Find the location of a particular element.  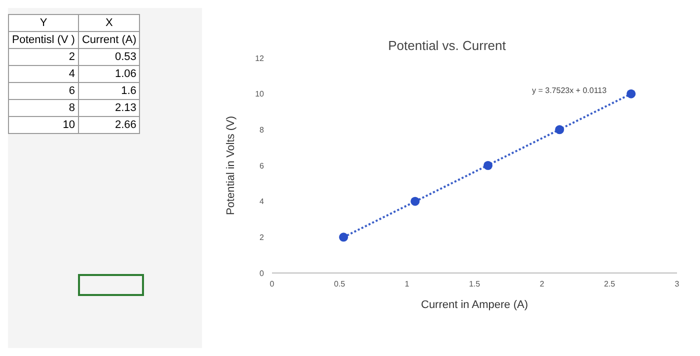

x-tick-label: 0 is located at coordinates (272, 284).